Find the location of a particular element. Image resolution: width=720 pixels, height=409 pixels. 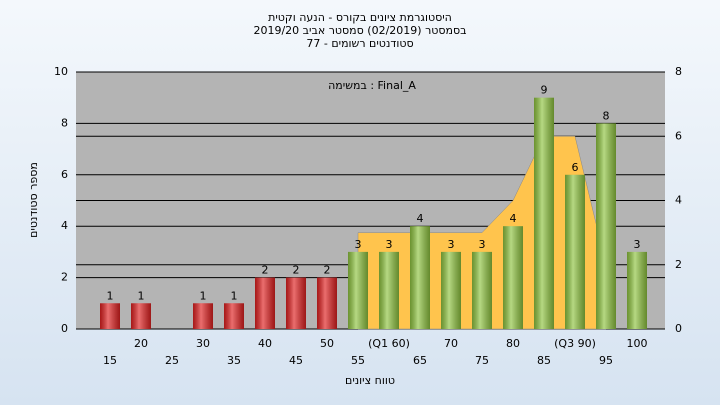

chart-subtitle: בסמסטר (02/2019) סמסטר אביב 2019/20 is located at coordinates (359, 30).